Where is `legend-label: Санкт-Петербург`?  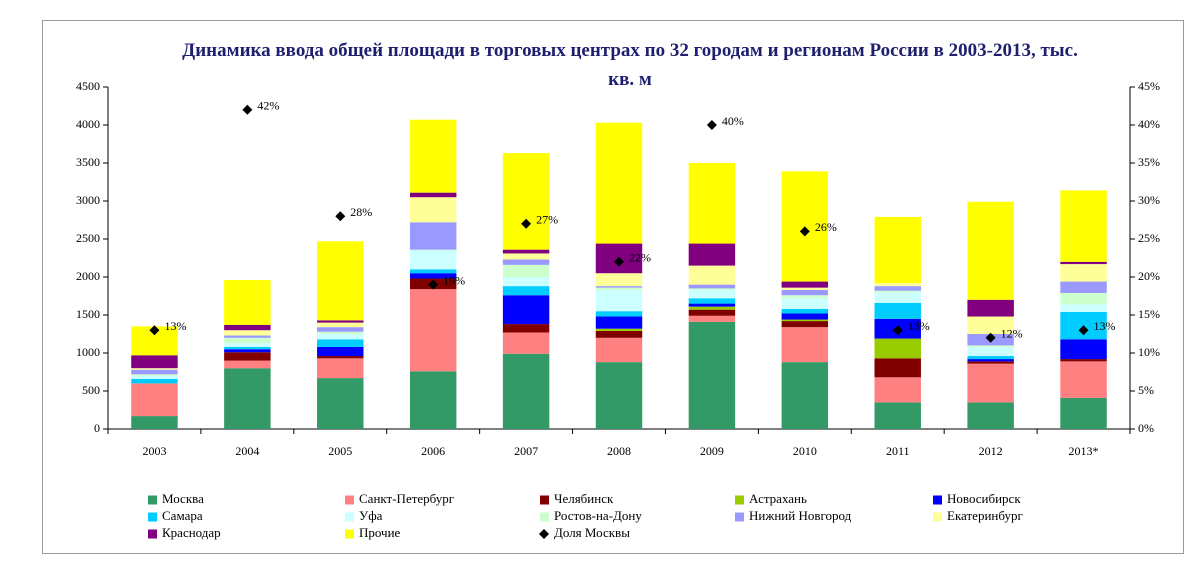 legend-label: Санкт-Петербург is located at coordinates (406, 498).